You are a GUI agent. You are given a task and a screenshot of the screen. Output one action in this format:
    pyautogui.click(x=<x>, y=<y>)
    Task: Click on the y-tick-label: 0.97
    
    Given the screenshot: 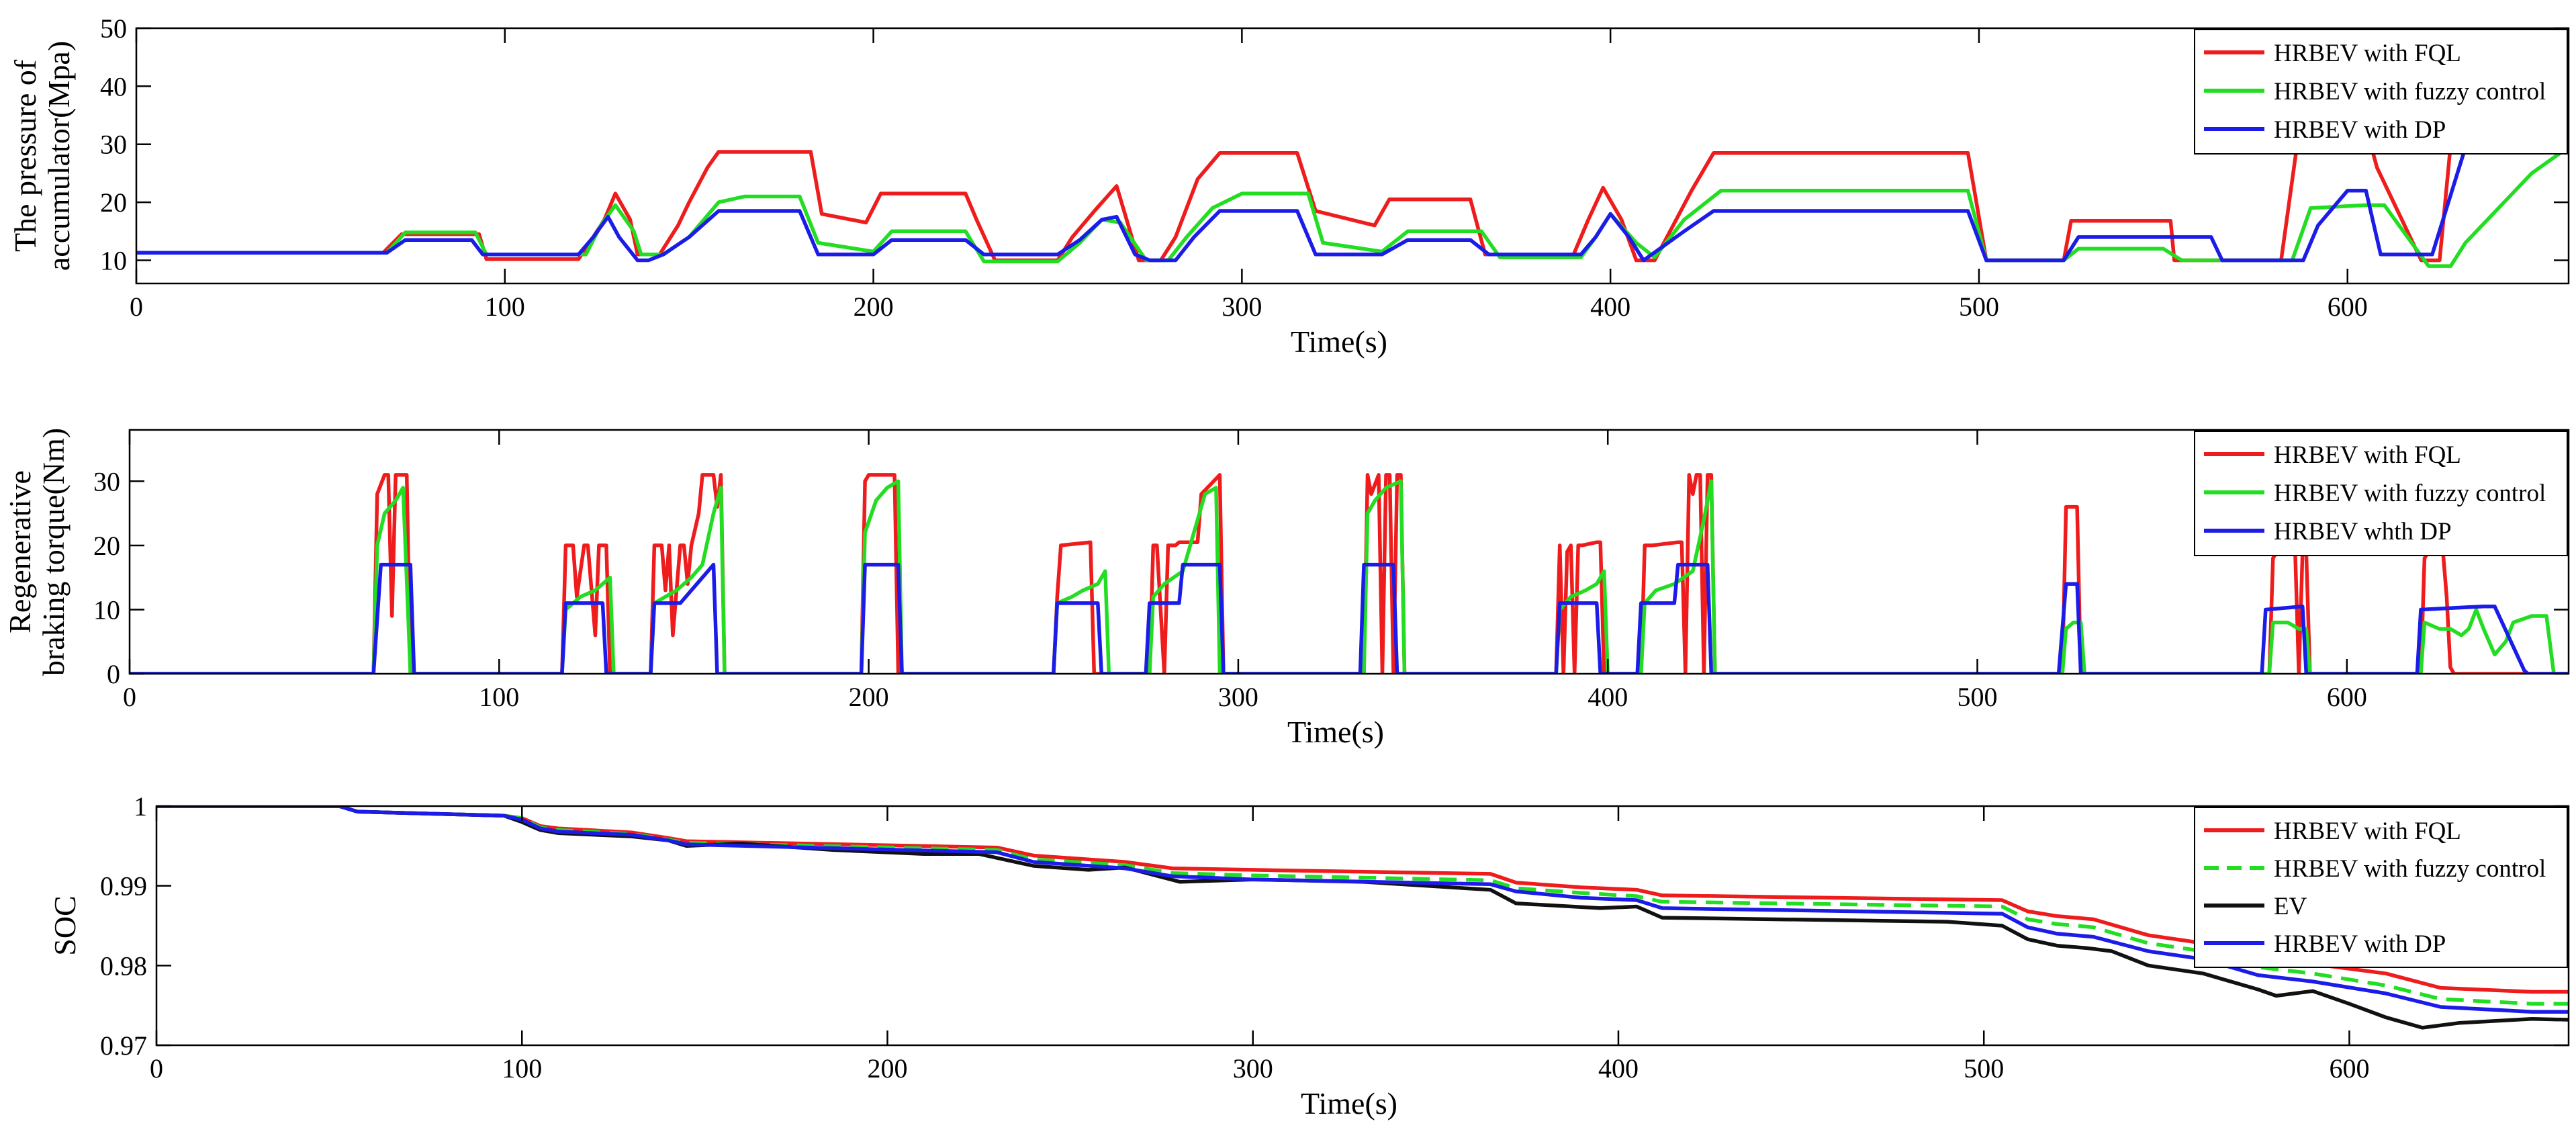 What is the action you would take?
    pyautogui.click(x=123, y=1045)
    